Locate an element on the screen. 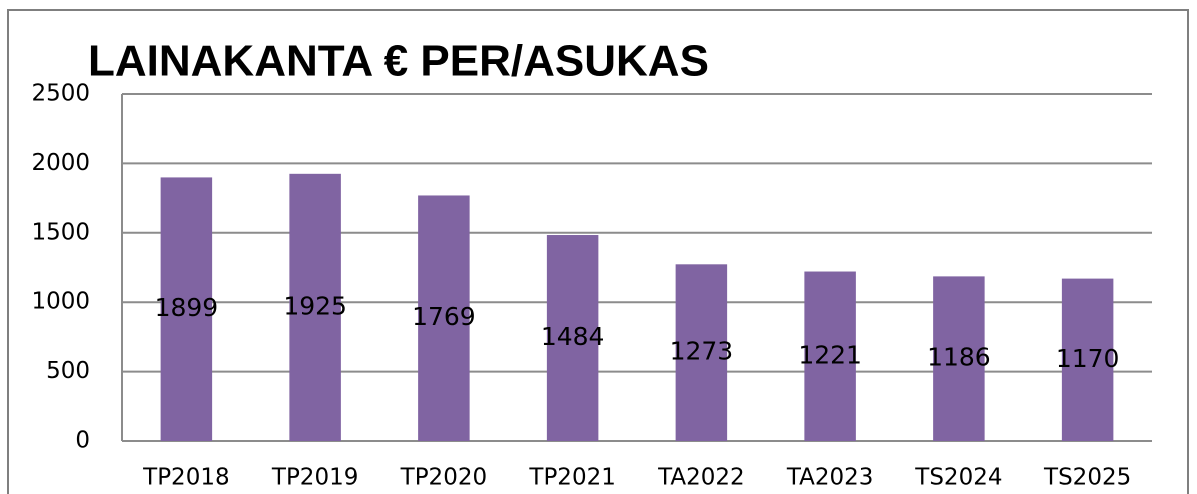 This screenshot has height=494, width=1197. data-label: 1186 is located at coordinates (959, 357).